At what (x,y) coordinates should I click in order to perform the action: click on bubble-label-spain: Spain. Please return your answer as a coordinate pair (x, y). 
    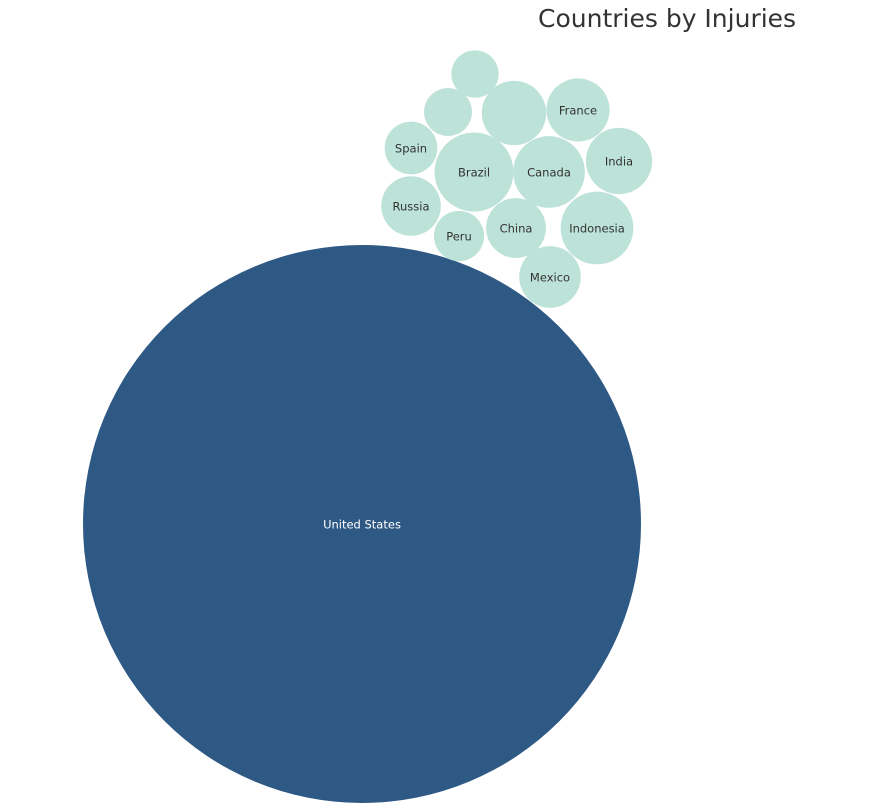
    Looking at the image, I should click on (411, 149).